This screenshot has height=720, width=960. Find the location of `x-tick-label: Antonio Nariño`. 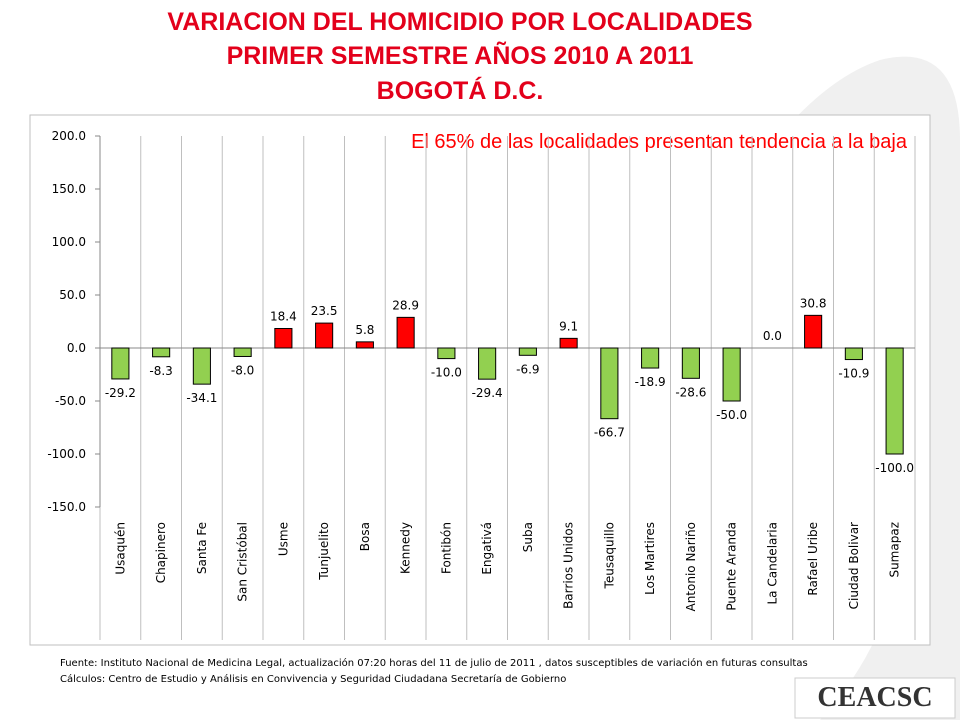

x-tick-label: Antonio Nariño is located at coordinates (691, 567).